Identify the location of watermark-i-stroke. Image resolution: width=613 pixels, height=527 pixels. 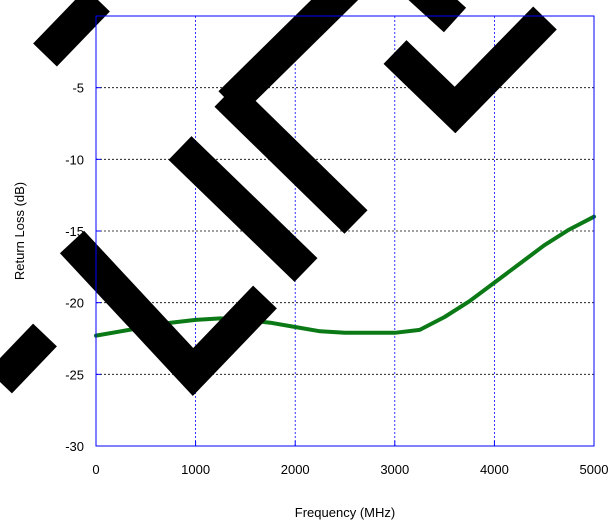
(243, 209).